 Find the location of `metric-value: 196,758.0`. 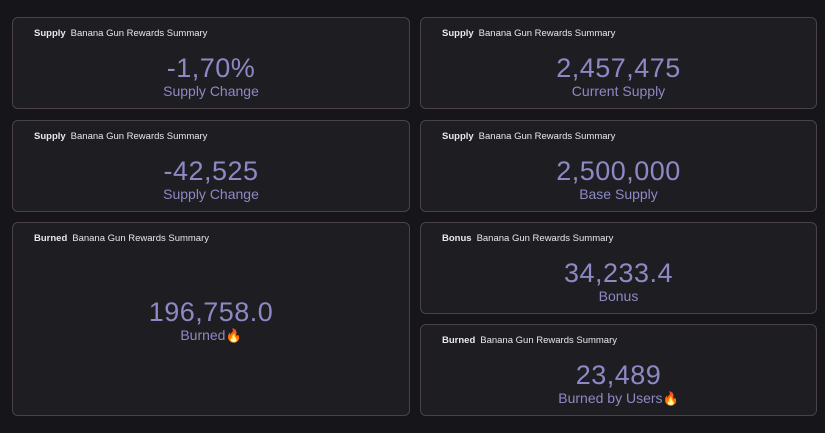

metric-value: 196,758.0 is located at coordinates (211, 312).